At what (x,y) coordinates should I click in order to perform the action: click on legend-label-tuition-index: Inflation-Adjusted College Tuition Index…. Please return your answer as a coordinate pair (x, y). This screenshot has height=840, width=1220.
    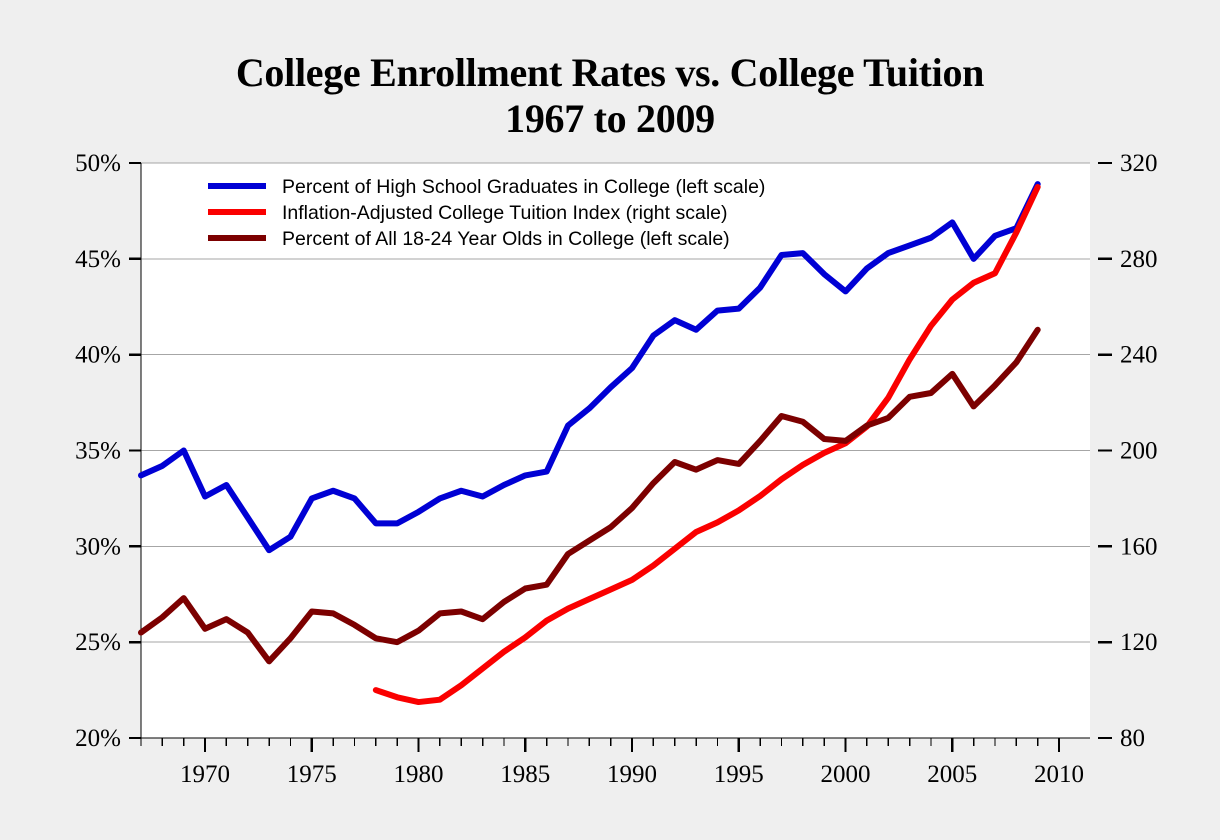
    Looking at the image, I should click on (505, 213).